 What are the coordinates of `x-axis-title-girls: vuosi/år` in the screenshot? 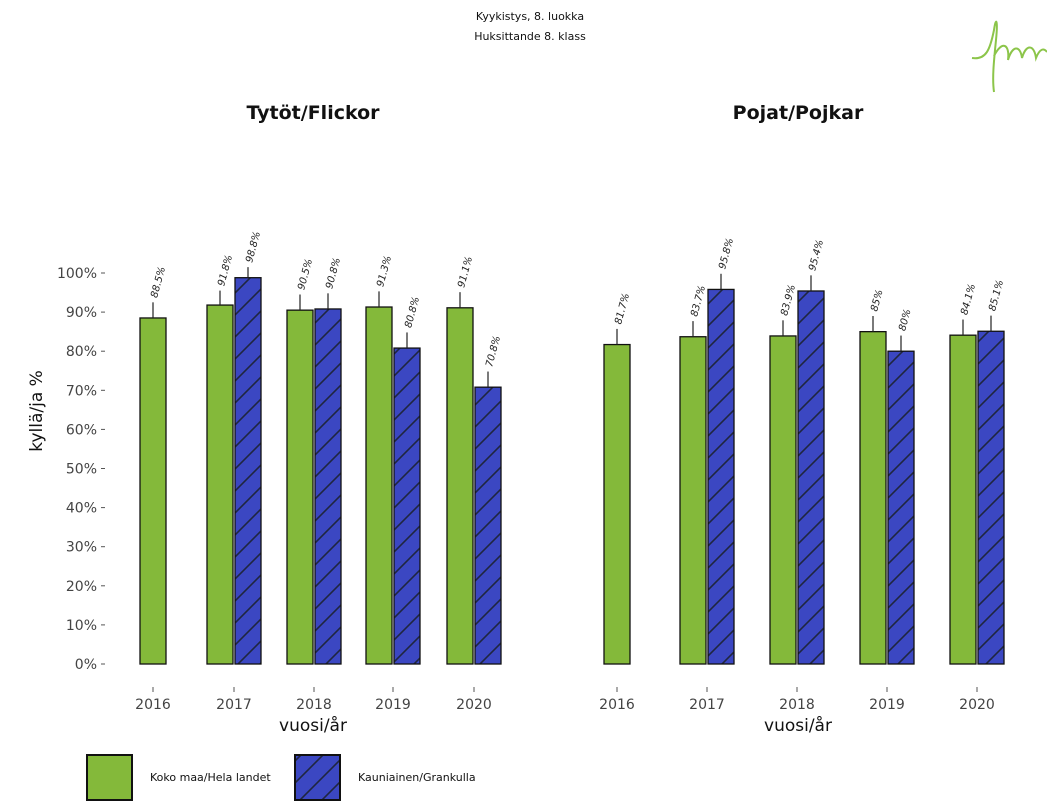 It's located at (313, 725).